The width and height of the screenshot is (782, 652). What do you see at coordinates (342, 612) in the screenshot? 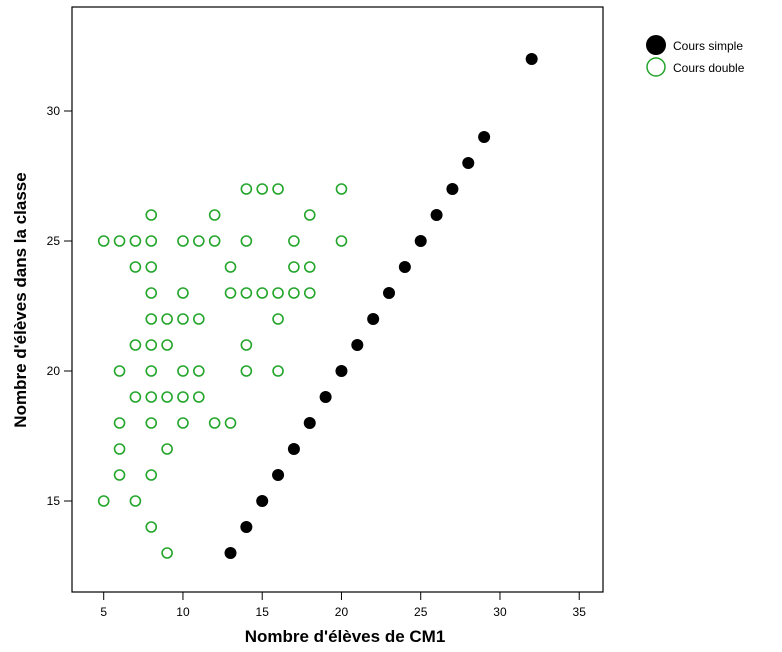
I see `x-tick-label: 20` at bounding box center [342, 612].